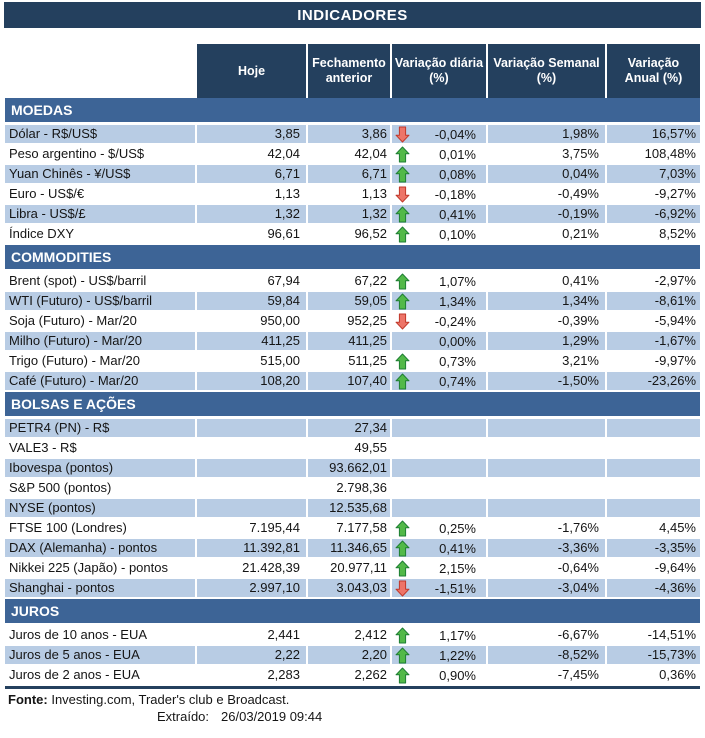 Image resolution: width=705 pixels, height=738 pixels. I want to click on cell-weekly-change: -0,64%, so click(547, 569).